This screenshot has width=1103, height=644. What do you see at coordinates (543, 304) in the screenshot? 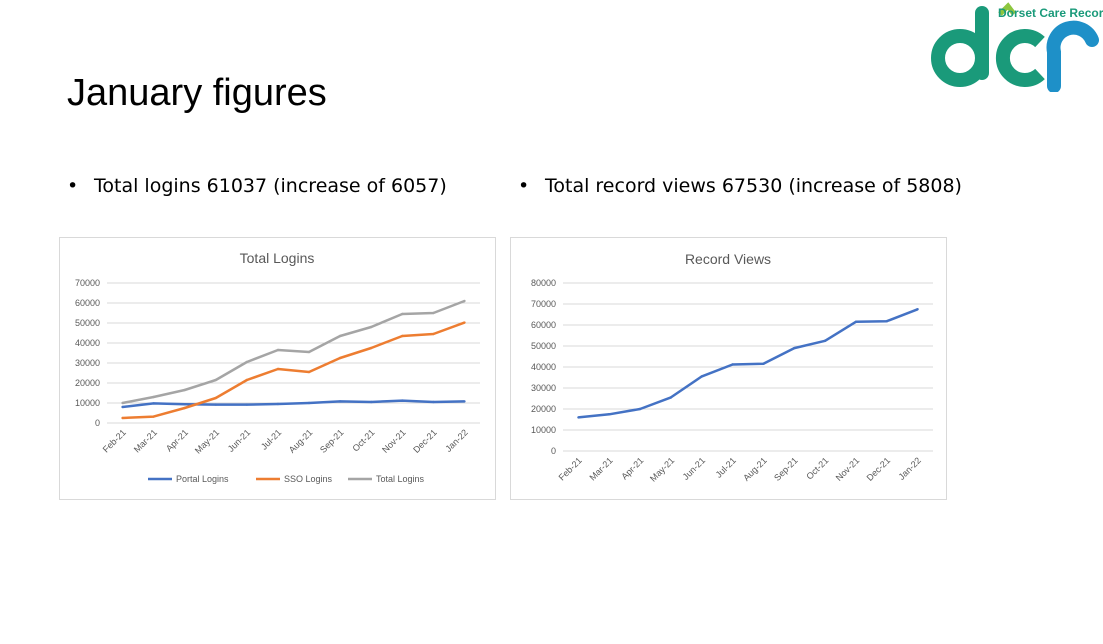
I see `y-tick-label: 70000` at bounding box center [543, 304].